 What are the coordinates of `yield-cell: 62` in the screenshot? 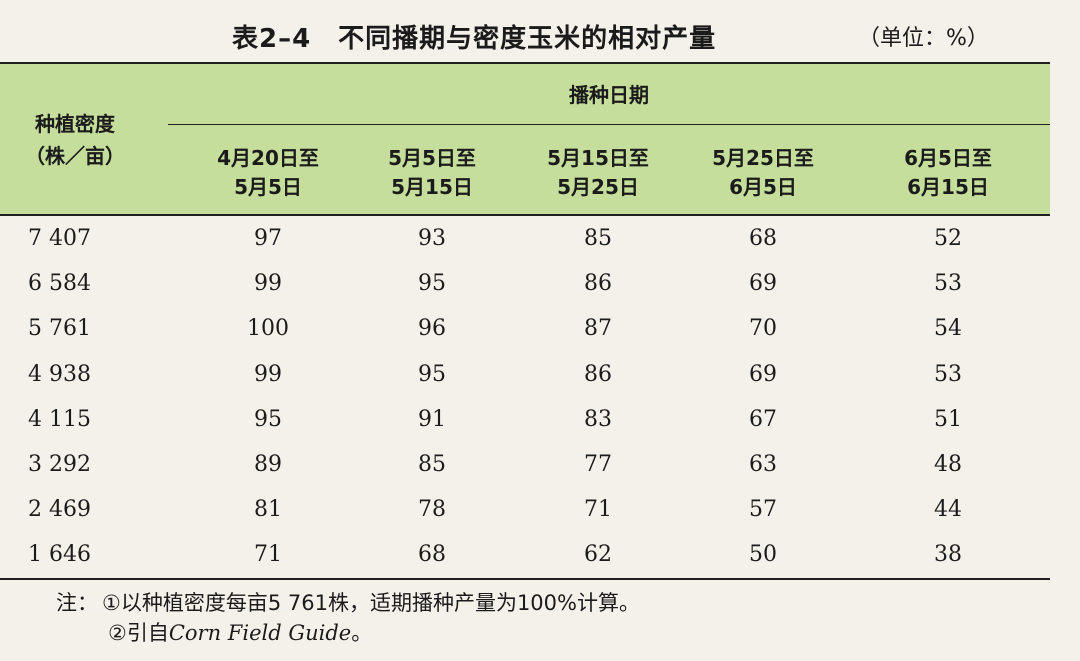 It's located at (598, 555).